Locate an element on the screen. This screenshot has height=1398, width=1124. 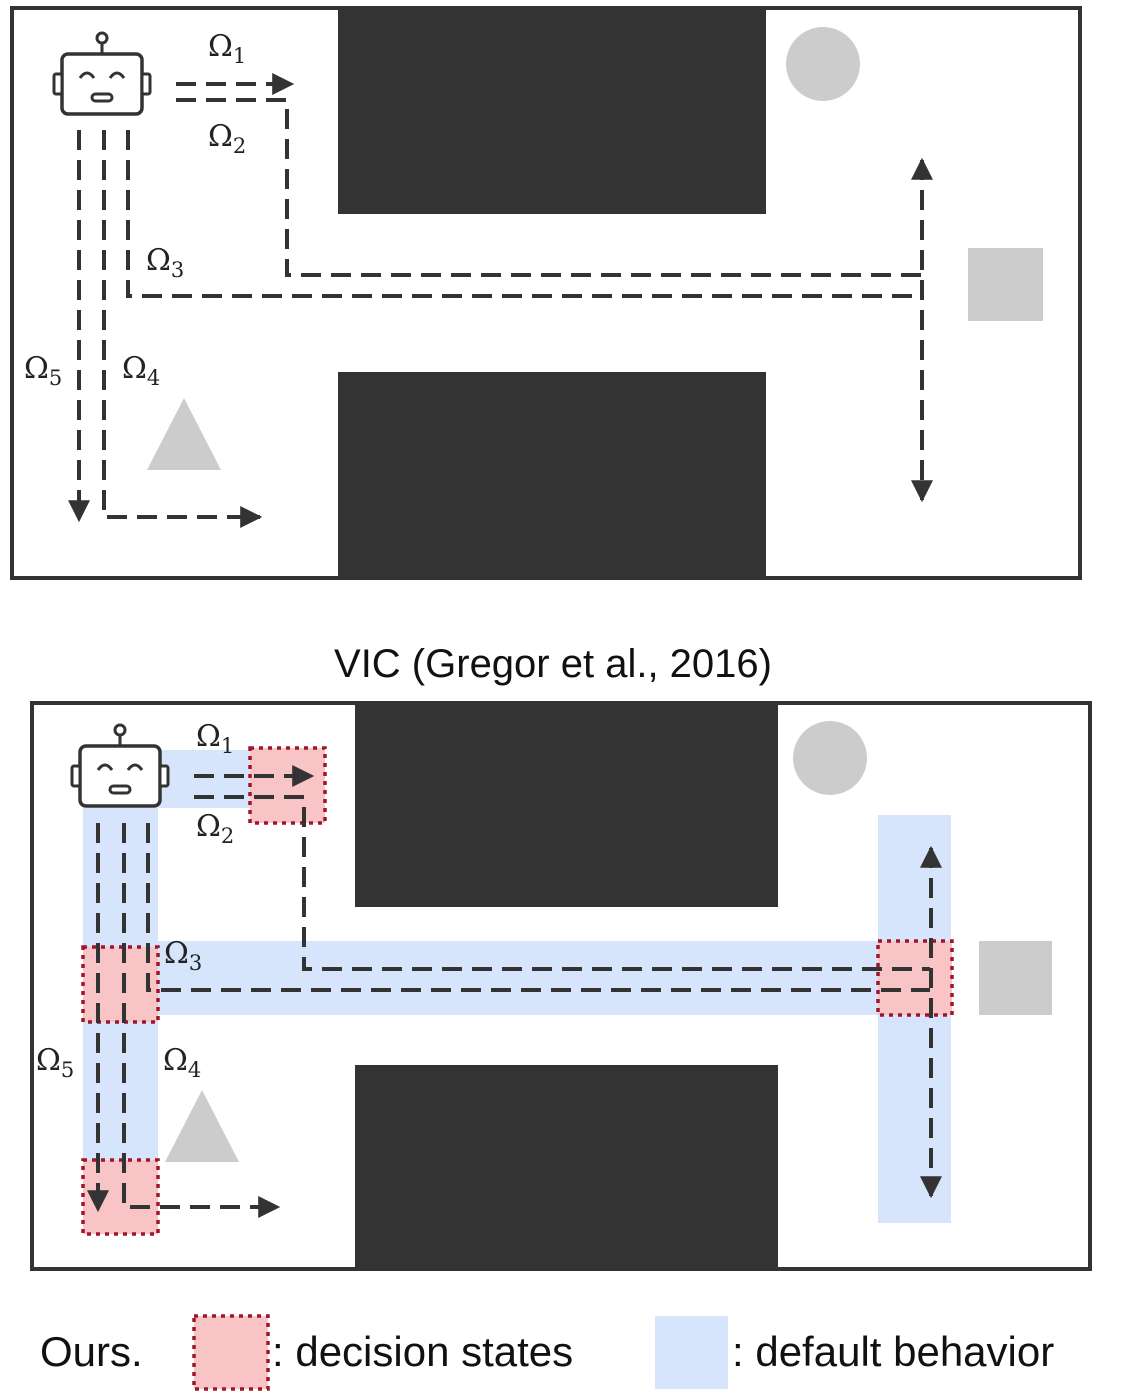
bottom-wall-upper is located at coordinates (566, 805).